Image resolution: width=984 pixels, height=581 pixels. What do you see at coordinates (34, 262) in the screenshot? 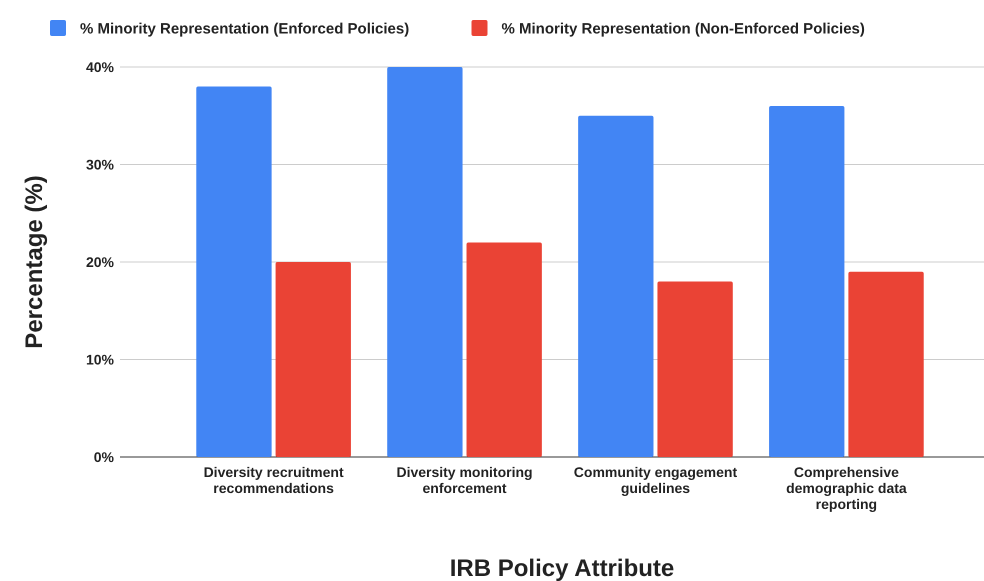
I see `y-axis-title: Percentage (%)` at bounding box center [34, 262].